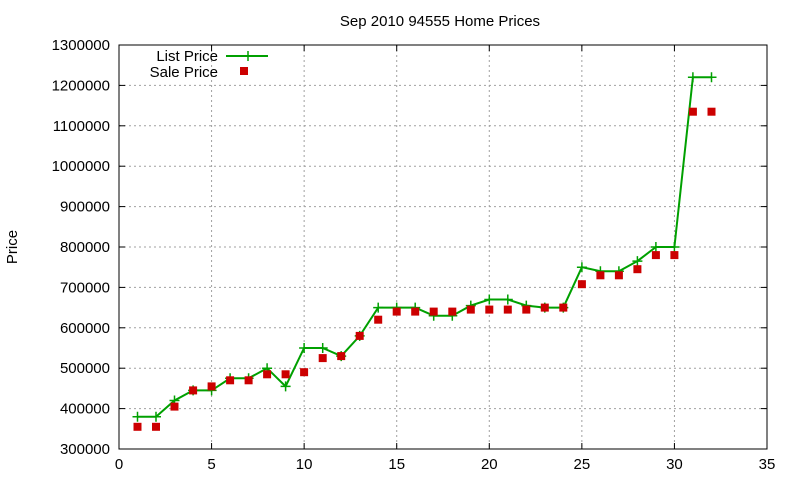  What do you see at coordinates (248, 56) in the screenshot?
I see `legend-marker-list-price` at bounding box center [248, 56].